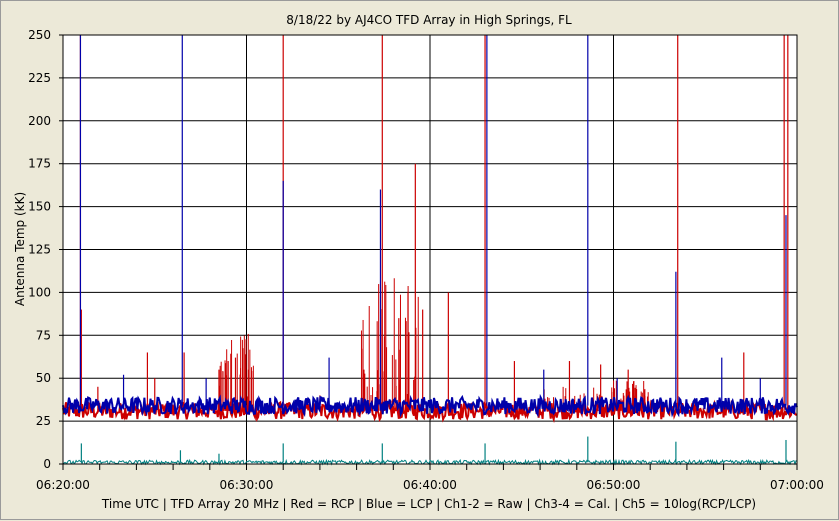 The width and height of the screenshot is (839, 521). I want to click on series-1-trace, so click(430, 405).